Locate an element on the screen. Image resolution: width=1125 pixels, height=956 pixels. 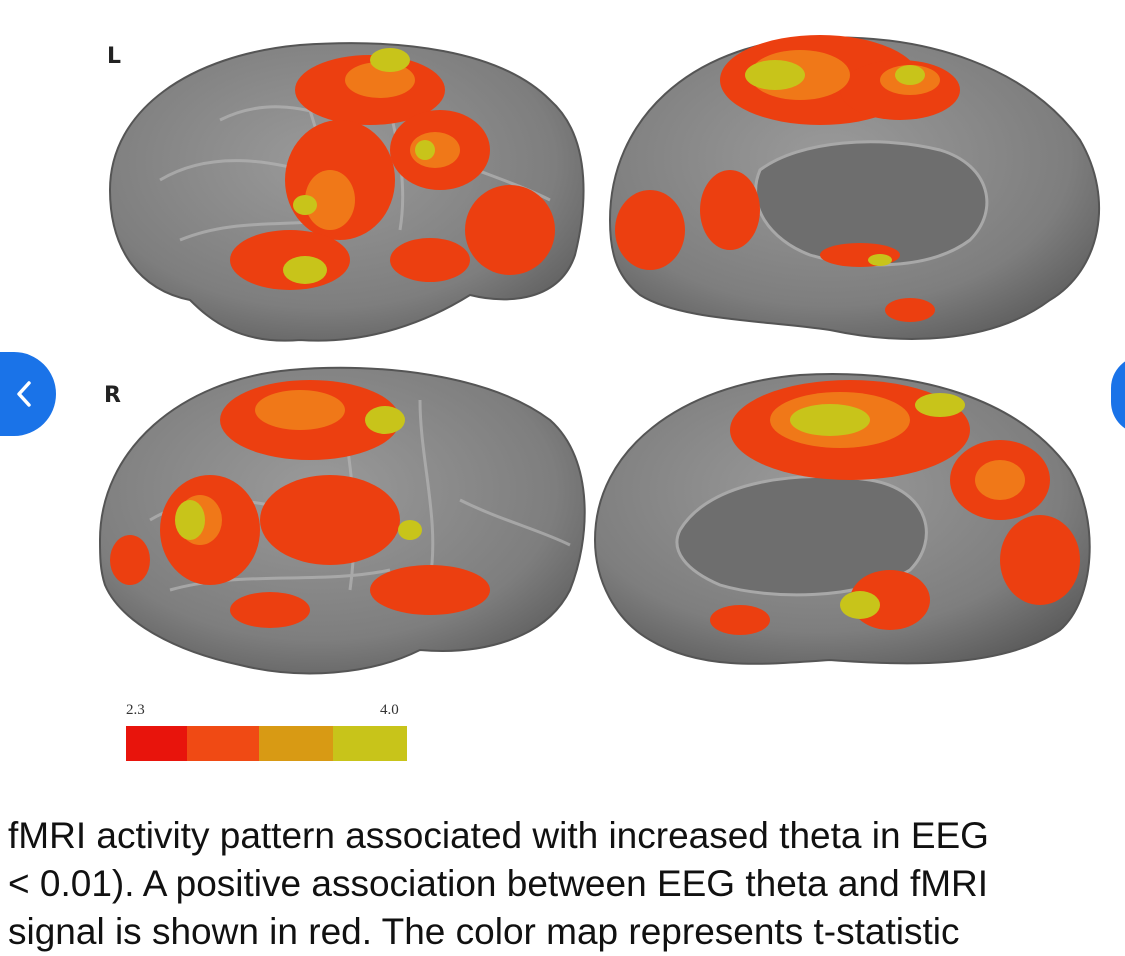
colorbar is located at coordinates (266, 743).